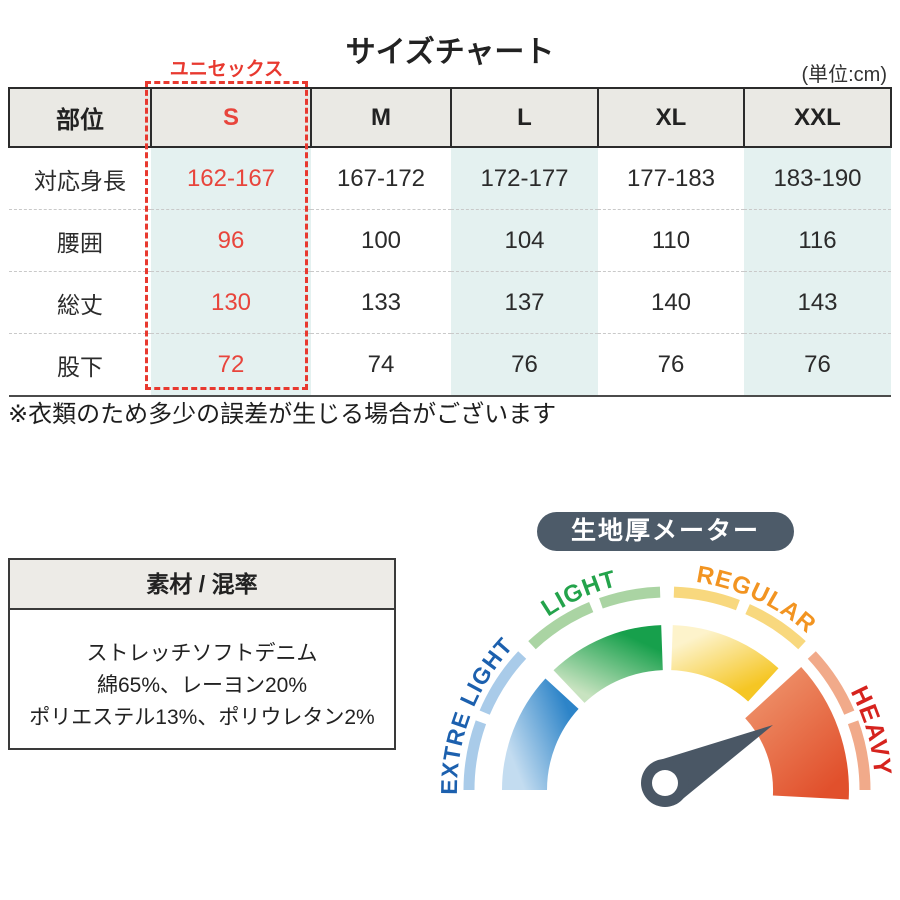 The width and height of the screenshot is (900, 900). What do you see at coordinates (80, 364) in the screenshot?
I see `row-label: 股下` at bounding box center [80, 364].